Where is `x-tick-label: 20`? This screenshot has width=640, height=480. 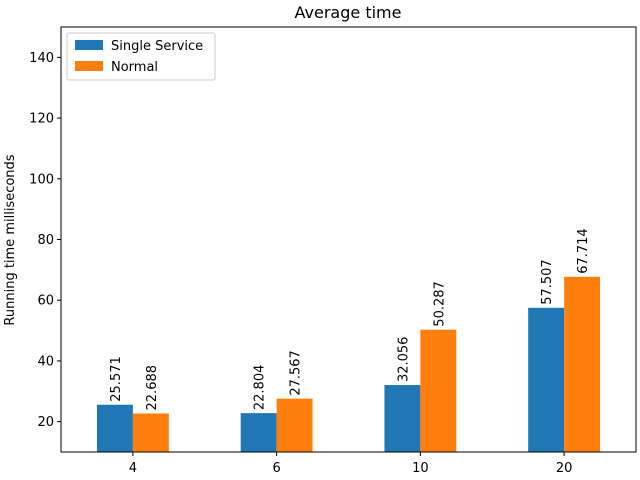 x-tick-label: 20 is located at coordinates (564, 468).